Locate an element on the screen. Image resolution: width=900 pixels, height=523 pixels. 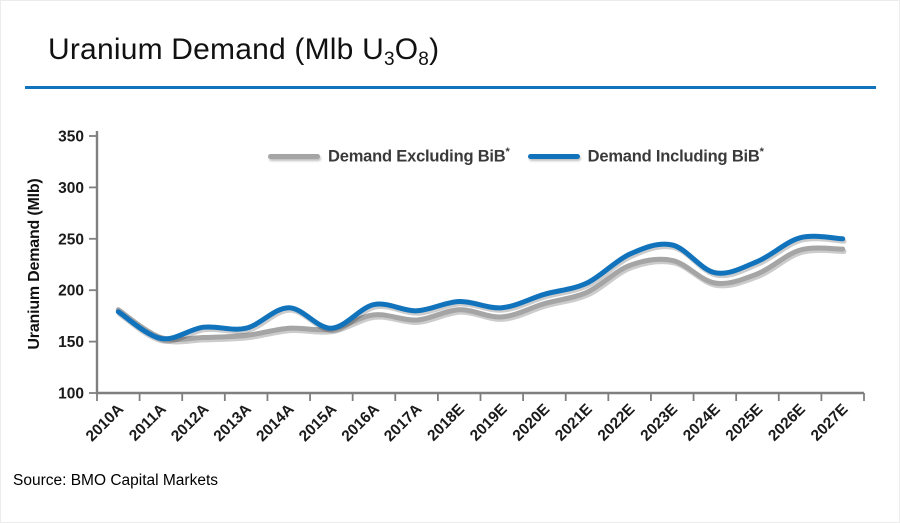
x-axis-tick-label: 2013A is located at coordinates (233, 423).